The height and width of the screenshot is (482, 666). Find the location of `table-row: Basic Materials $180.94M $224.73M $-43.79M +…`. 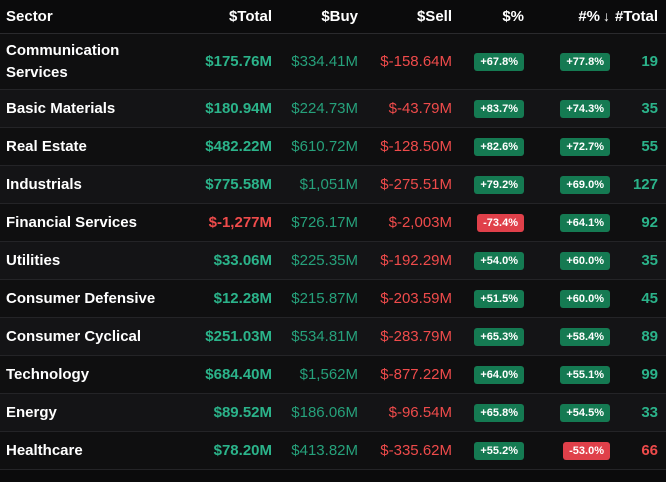

table-row: Basic Materials $180.94M $224.73M $-43.79M +… is located at coordinates (333, 109).